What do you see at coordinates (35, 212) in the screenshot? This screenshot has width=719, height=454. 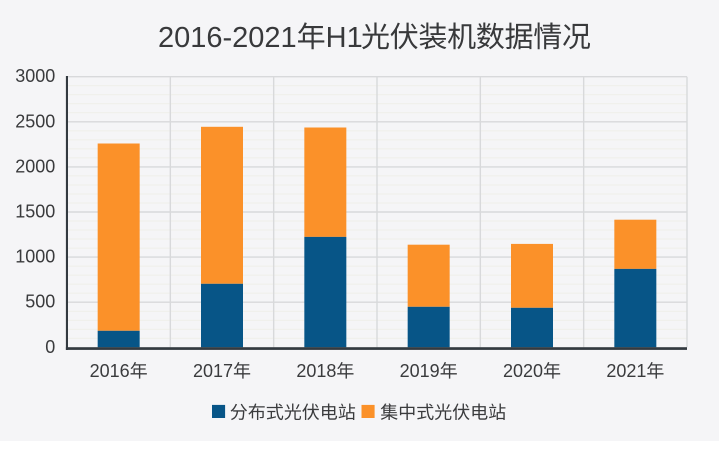 I see `svg-text: 1500` at bounding box center [35, 212].